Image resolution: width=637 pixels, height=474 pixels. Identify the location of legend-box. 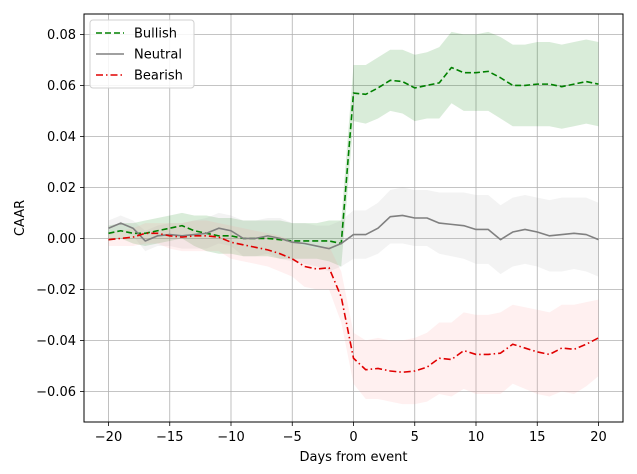
(142, 54).